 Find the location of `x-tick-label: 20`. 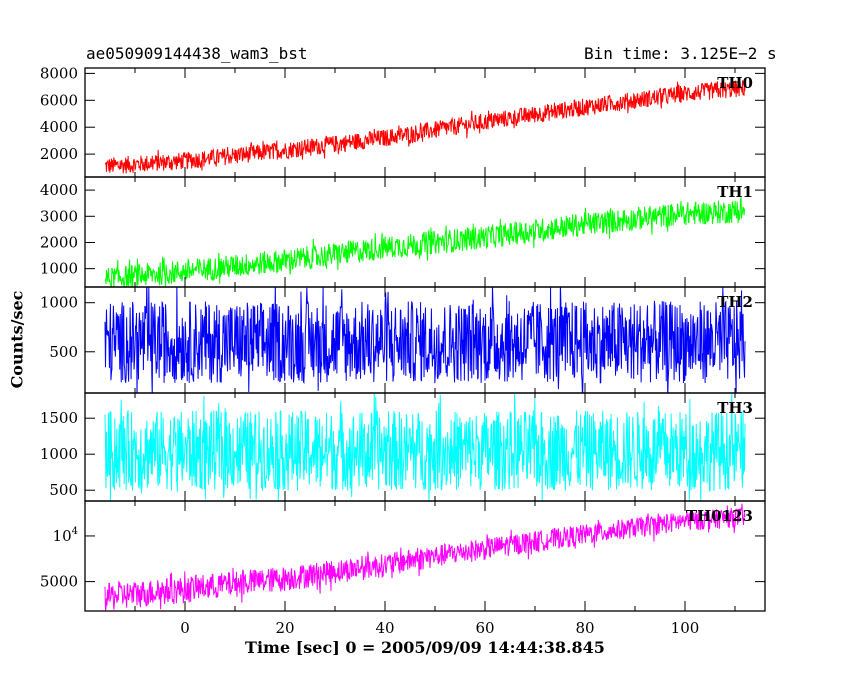

x-tick-label: 20 is located at coordinates (284, 628).